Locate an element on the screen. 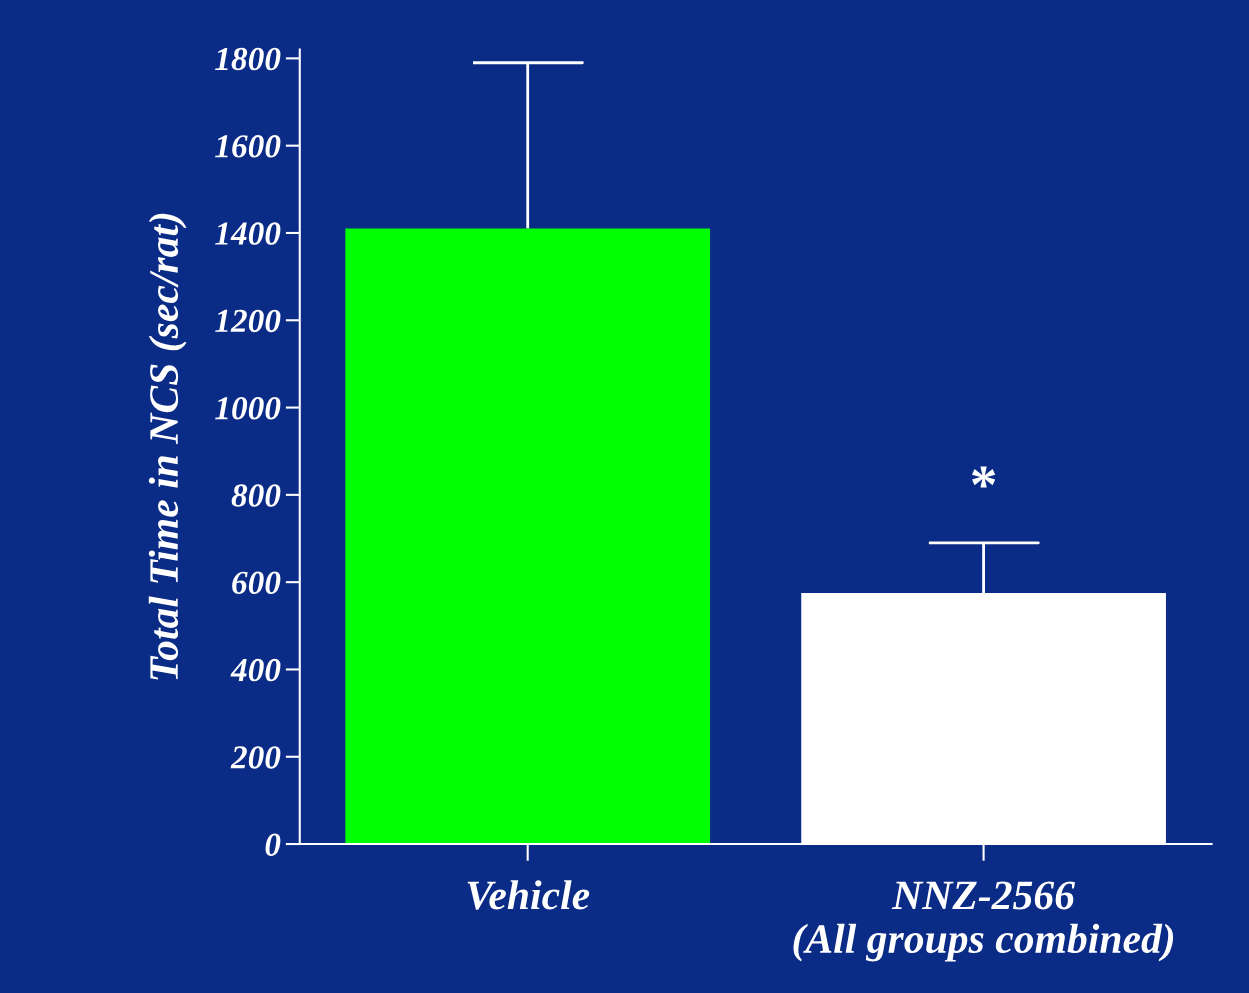  annotation: * is located at coordinates (984, 477).